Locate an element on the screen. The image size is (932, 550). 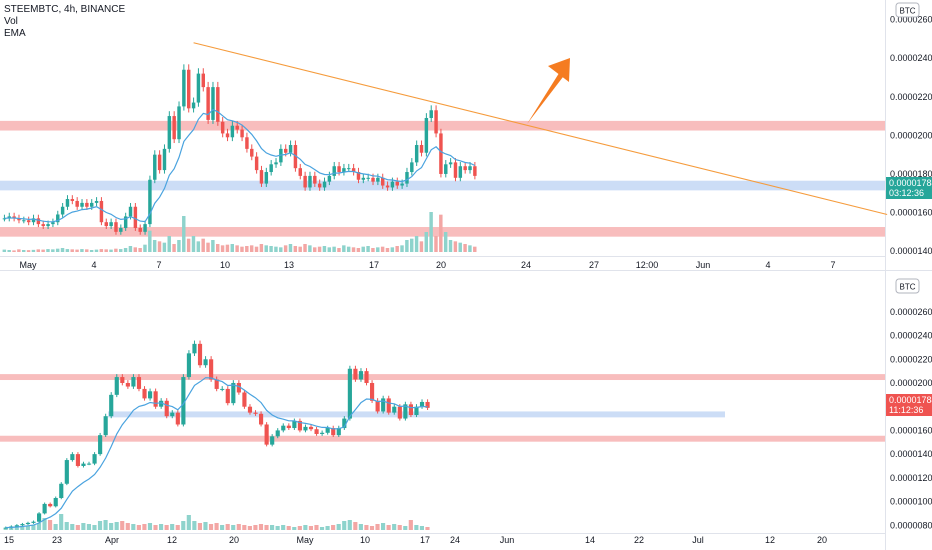
indicator-ema-label: EMA is located at coordinates (15, 33).